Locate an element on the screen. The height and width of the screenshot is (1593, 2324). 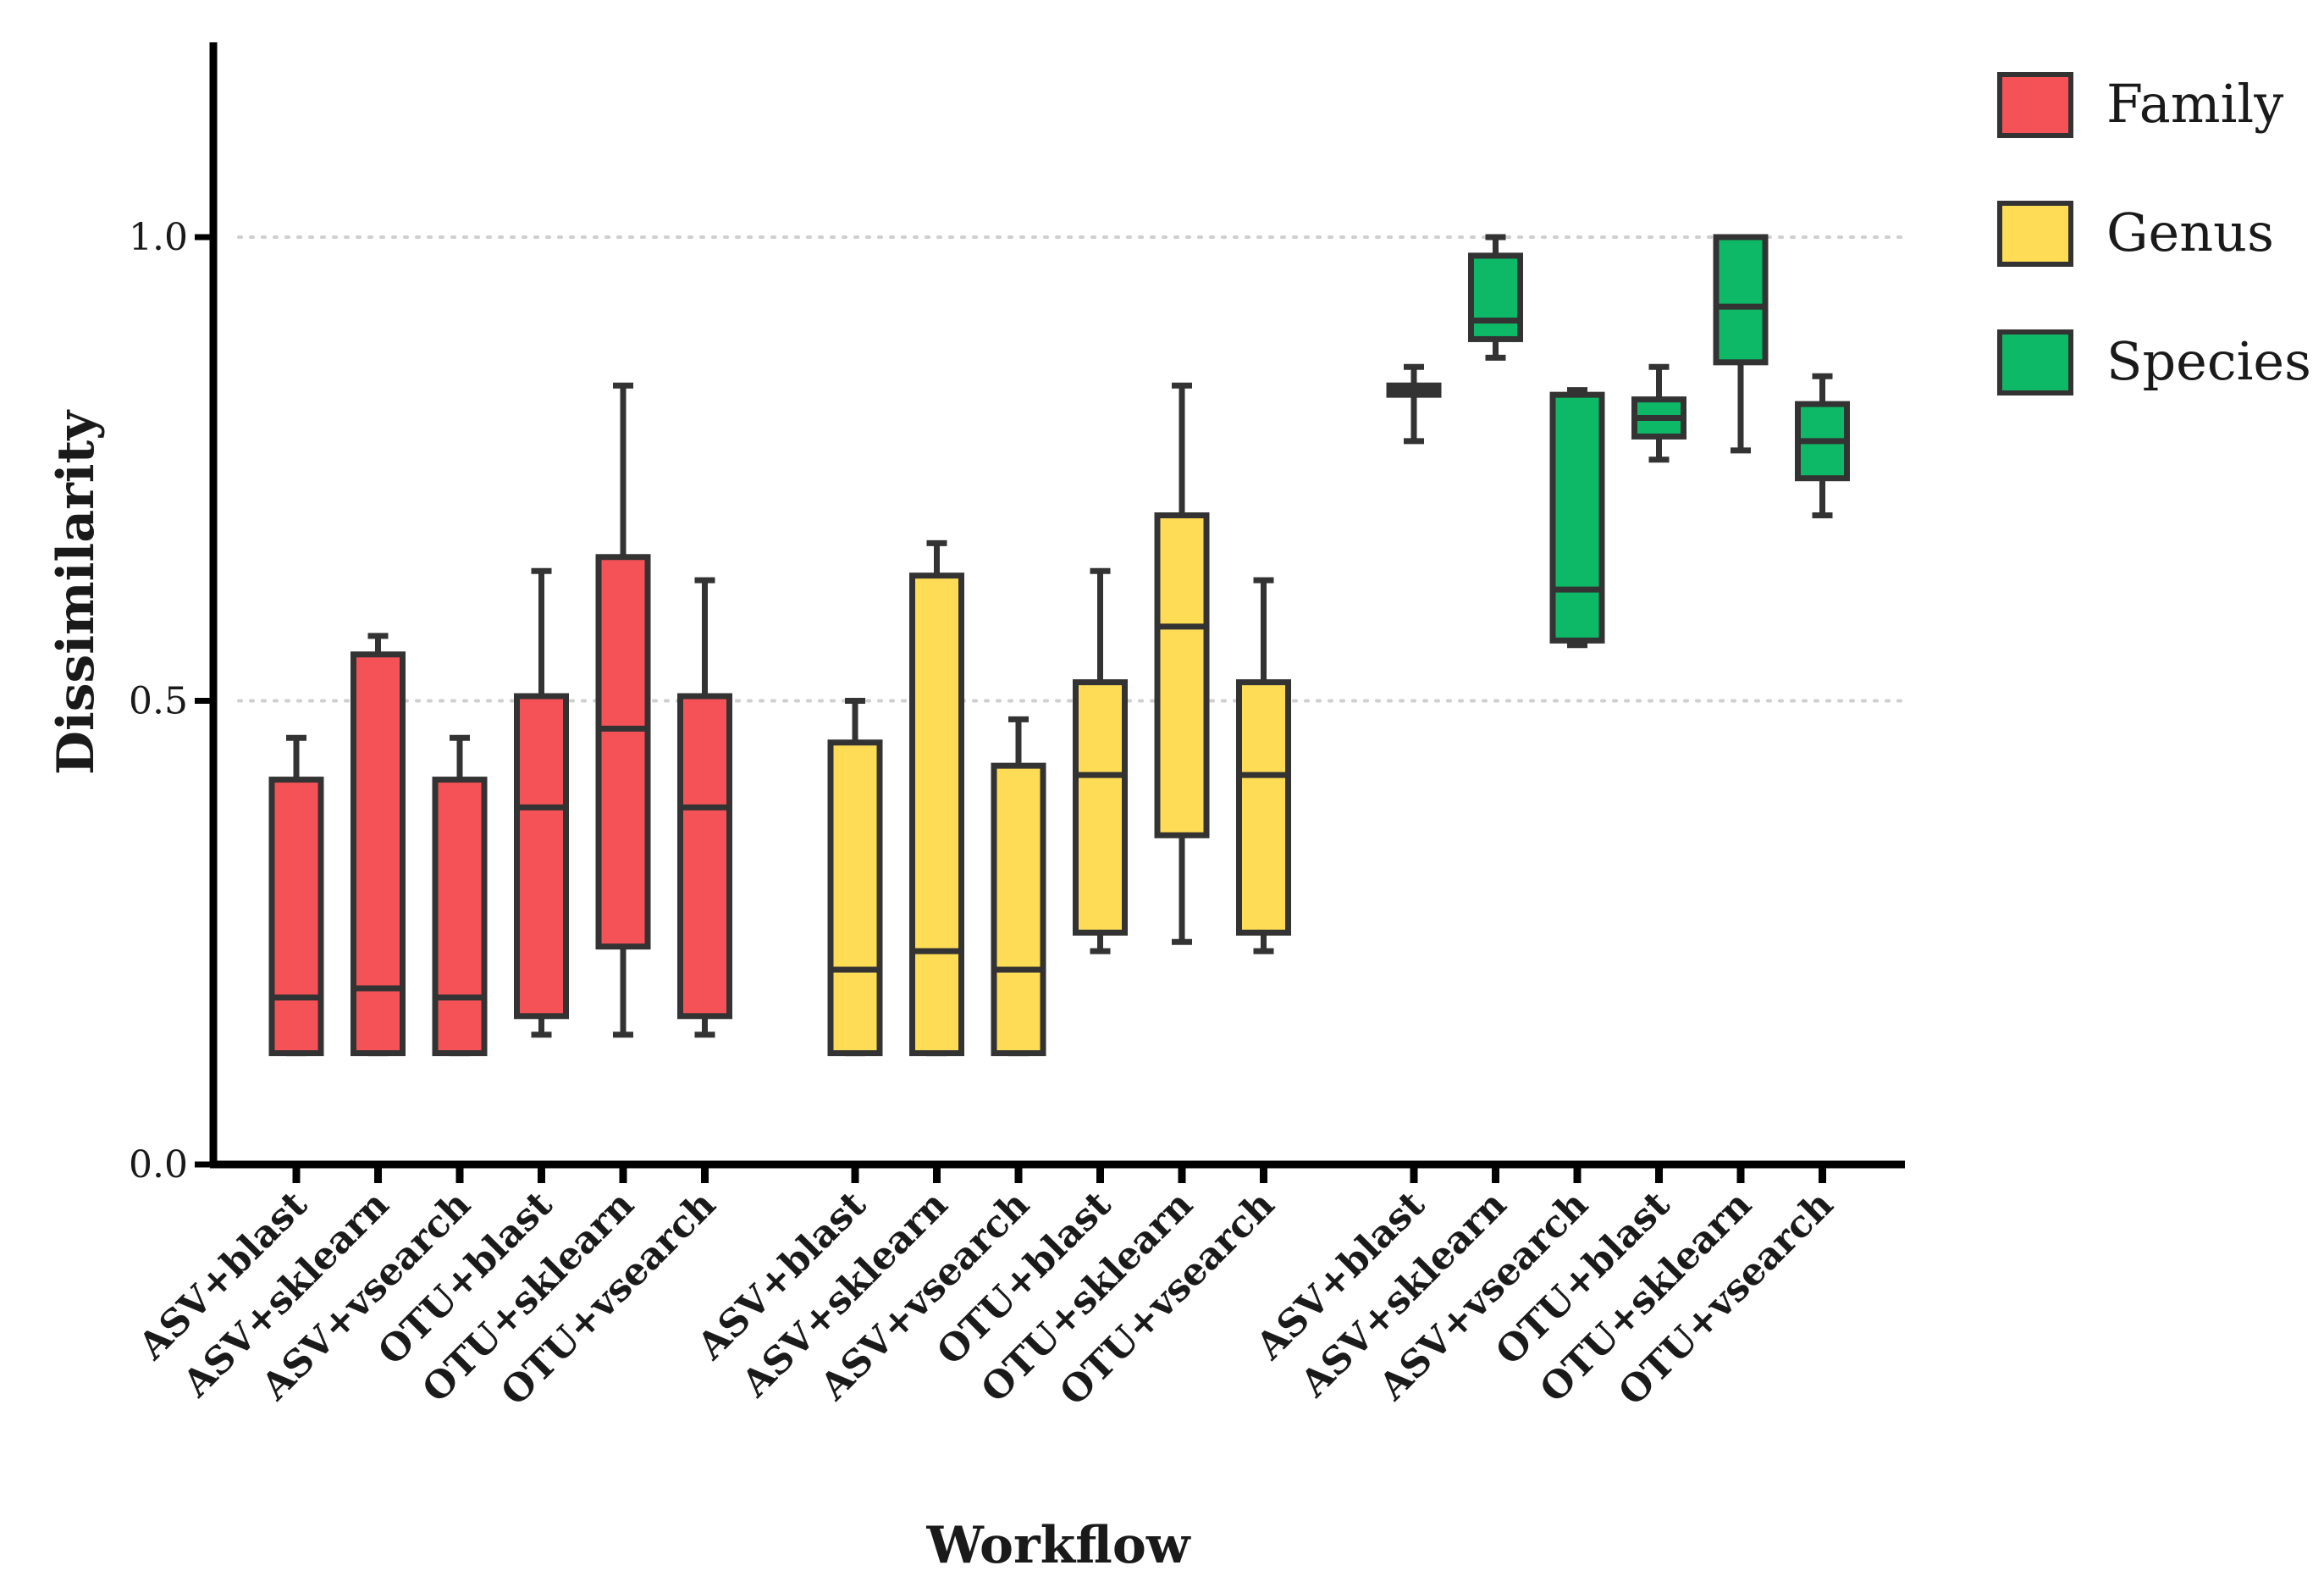
box-family-otu-vsearch is located at coordinates (704, 808).